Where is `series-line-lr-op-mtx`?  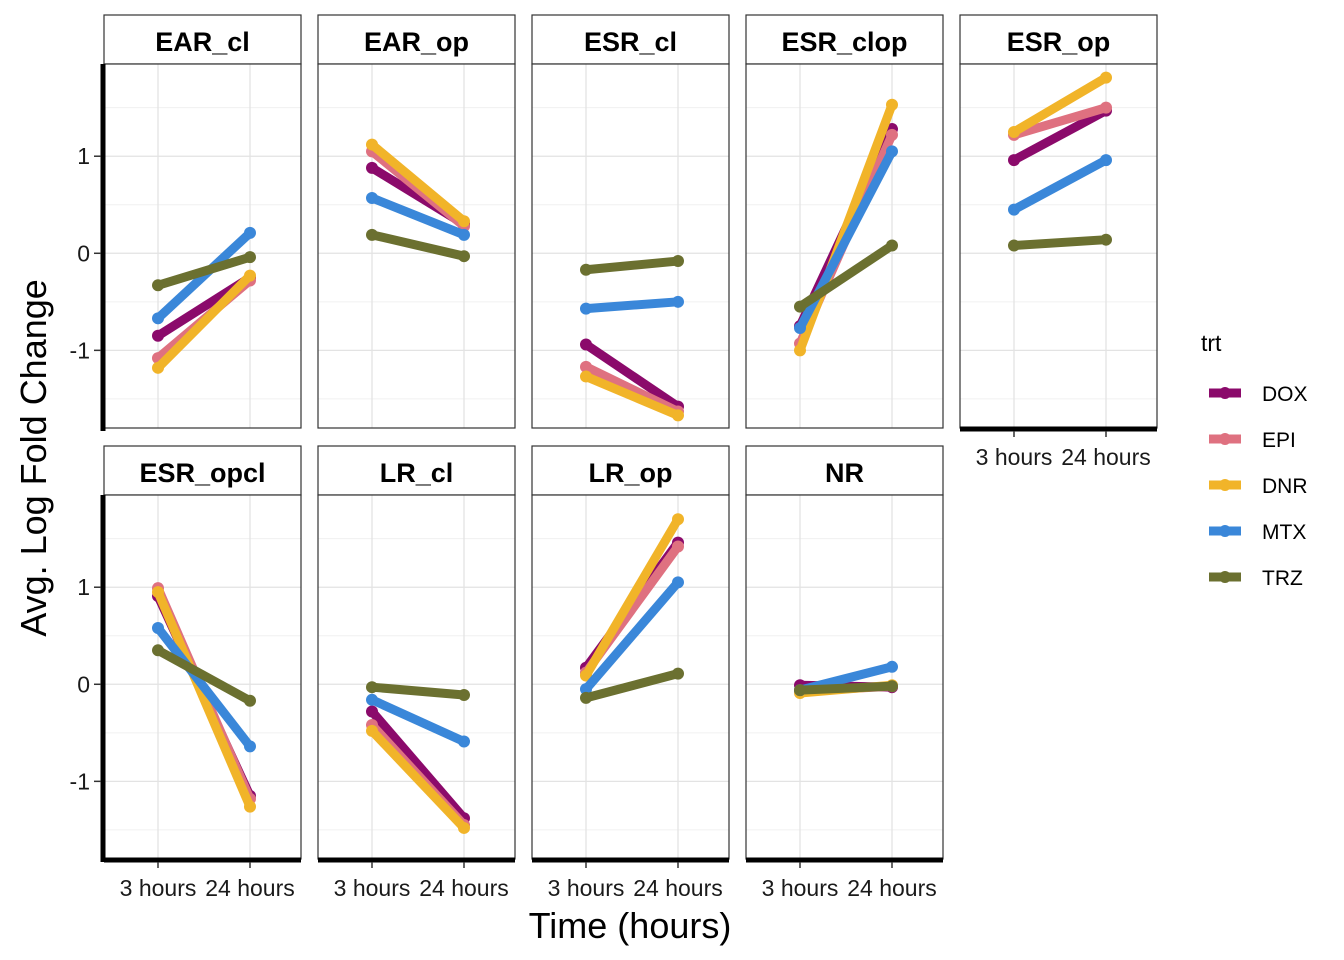
series-line-lr-op-mtx is located at coordinates (632, 636).